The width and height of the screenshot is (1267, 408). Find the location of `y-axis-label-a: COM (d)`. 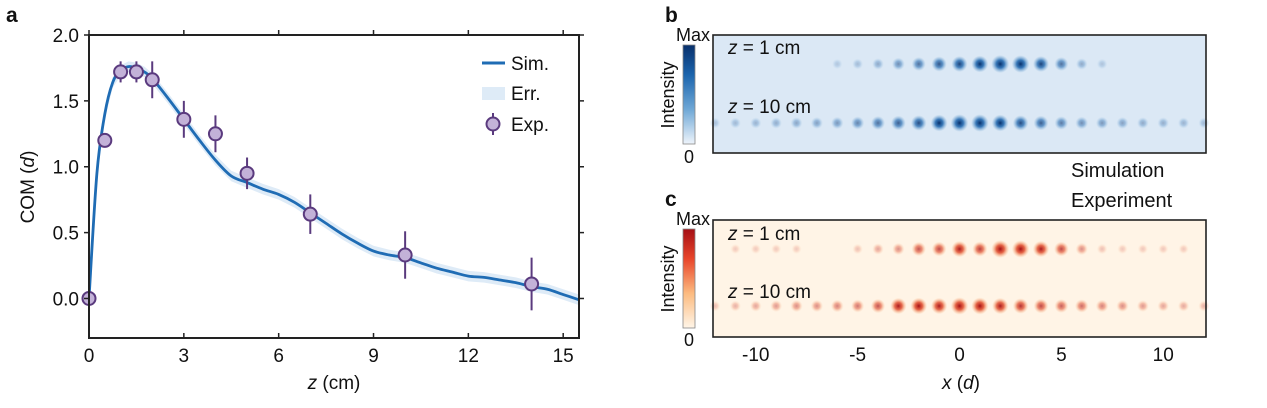

y-axis-label-a: COM (d) is located at coordinates (28, 187).